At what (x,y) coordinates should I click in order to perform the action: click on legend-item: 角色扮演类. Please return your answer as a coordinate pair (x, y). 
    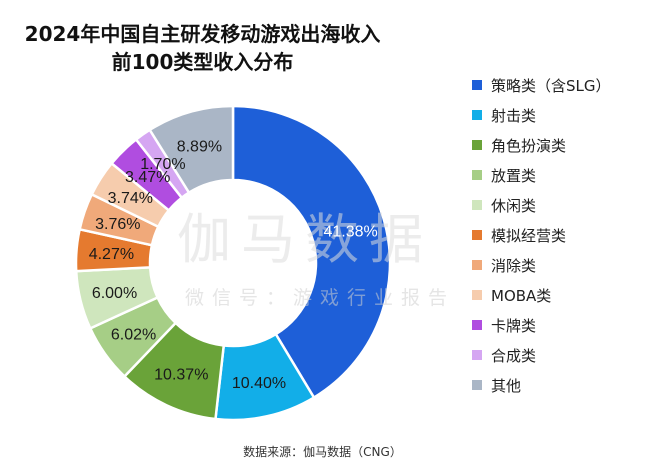
    Looking at the image, I should click on (557, 145).